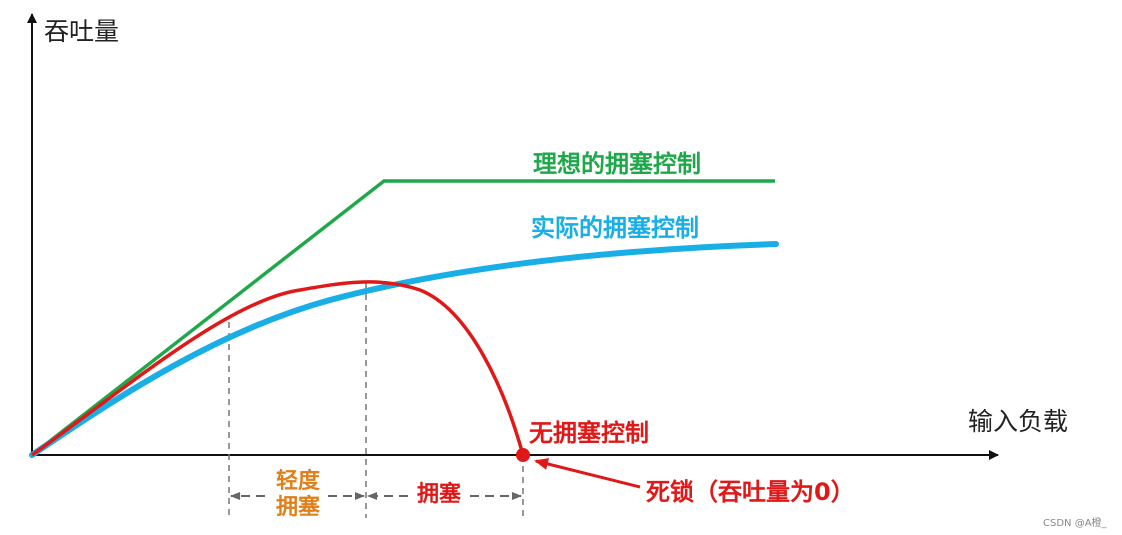 This screenshot has width=1122, height=535. I want to click on light-congestion-label: 轻度 拥塞, so click(298, 495).